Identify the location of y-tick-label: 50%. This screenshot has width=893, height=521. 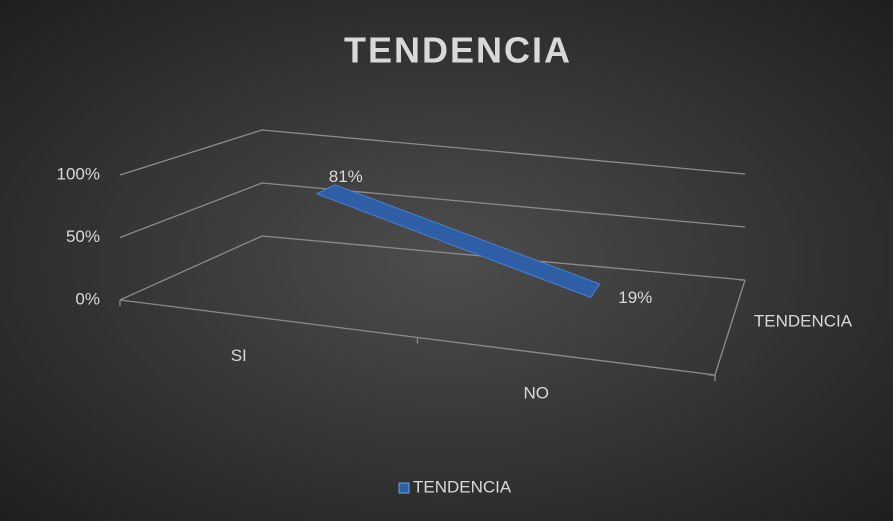
(83, 236).